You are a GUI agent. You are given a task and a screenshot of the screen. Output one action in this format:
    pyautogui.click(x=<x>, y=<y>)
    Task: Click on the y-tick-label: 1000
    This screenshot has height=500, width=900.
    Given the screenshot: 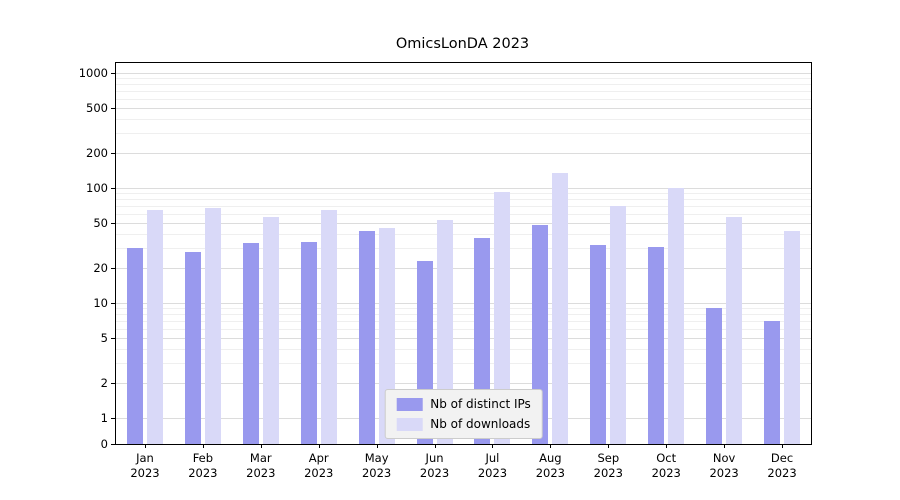 What is the action you would take?
    pyautogui.click(x=93, y=73)
    